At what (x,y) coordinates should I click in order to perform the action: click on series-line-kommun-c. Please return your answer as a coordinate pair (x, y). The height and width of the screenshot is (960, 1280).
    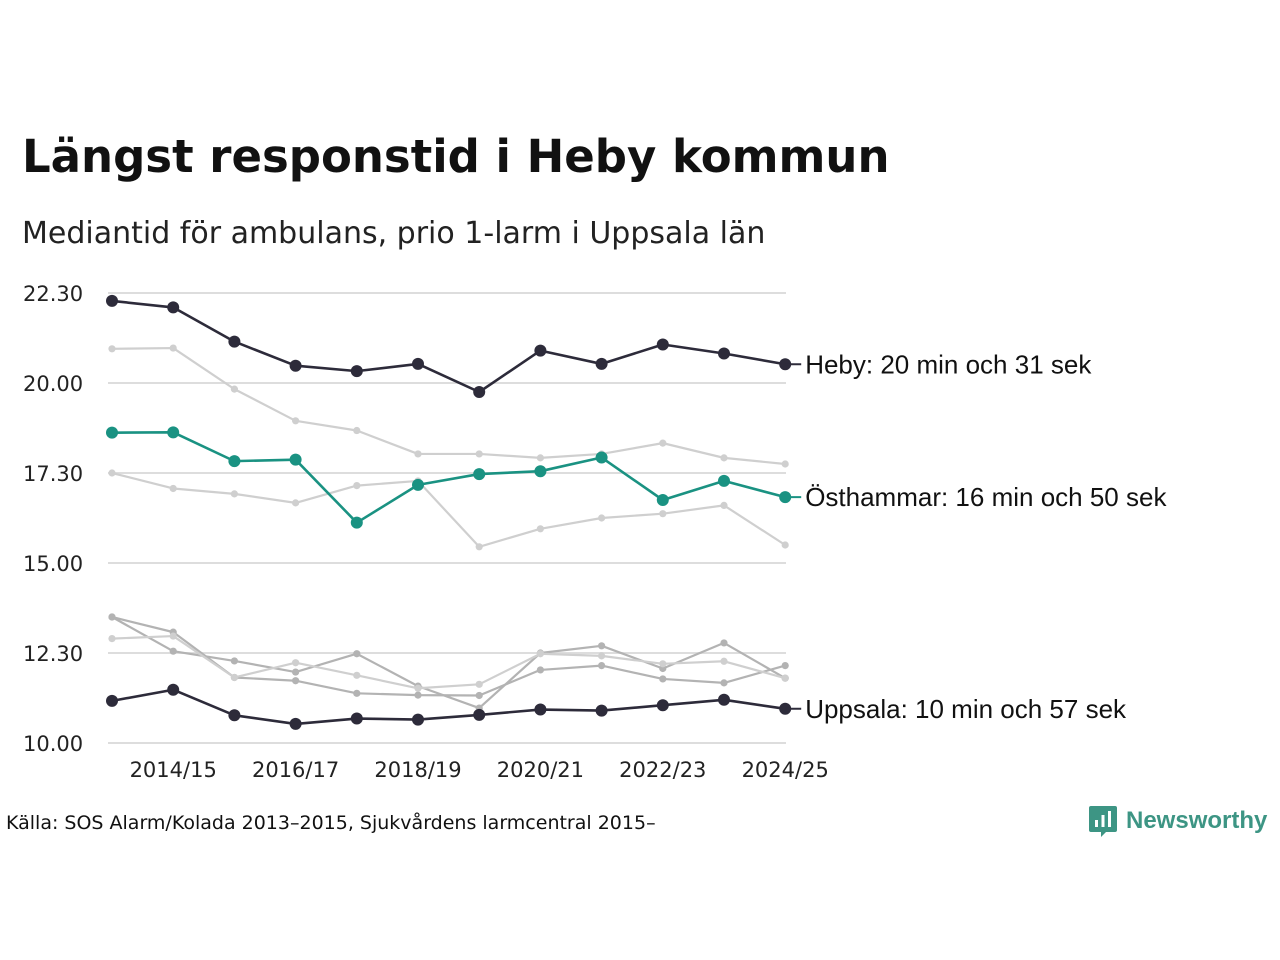
    Looking at the image, I should click on (448, 656).